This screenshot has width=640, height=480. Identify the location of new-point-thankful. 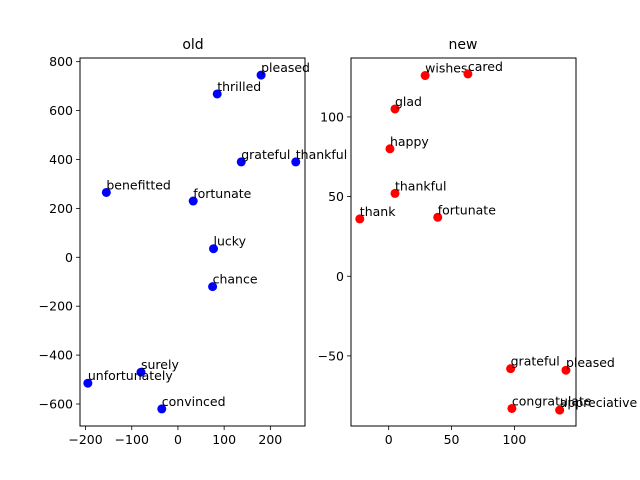
(395, 193).